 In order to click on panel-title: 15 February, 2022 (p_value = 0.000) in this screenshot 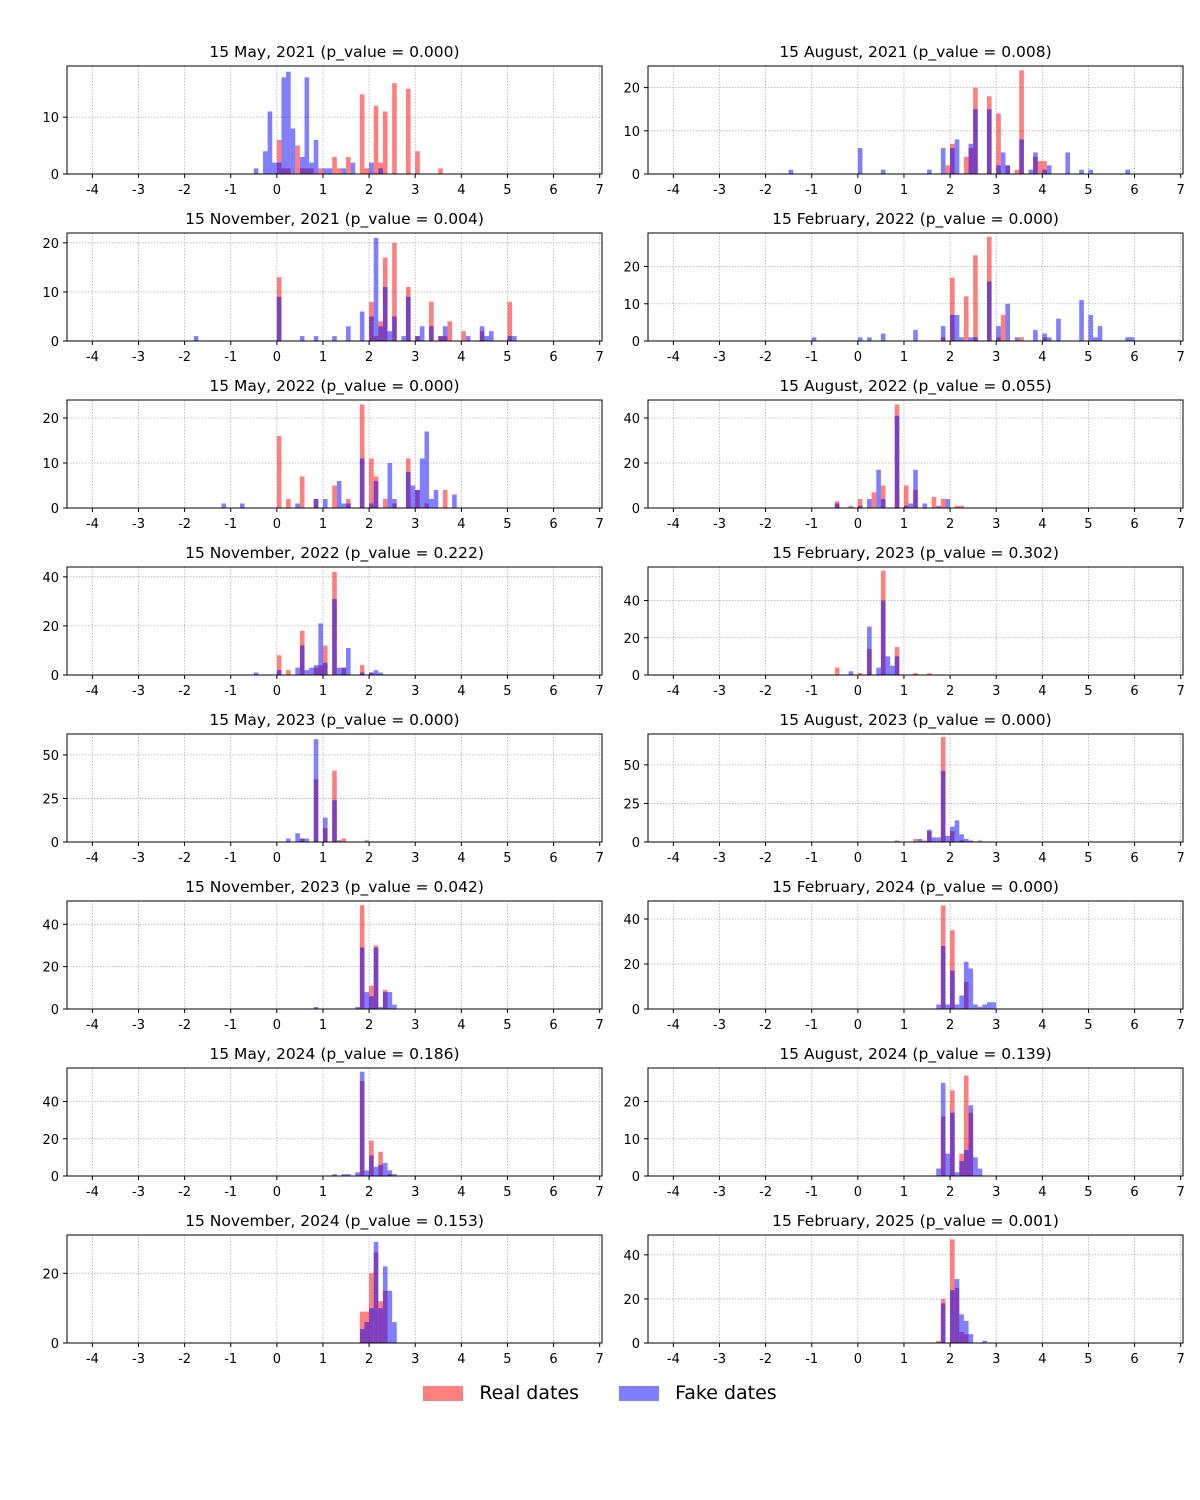, I will do `click(915, 219)`.